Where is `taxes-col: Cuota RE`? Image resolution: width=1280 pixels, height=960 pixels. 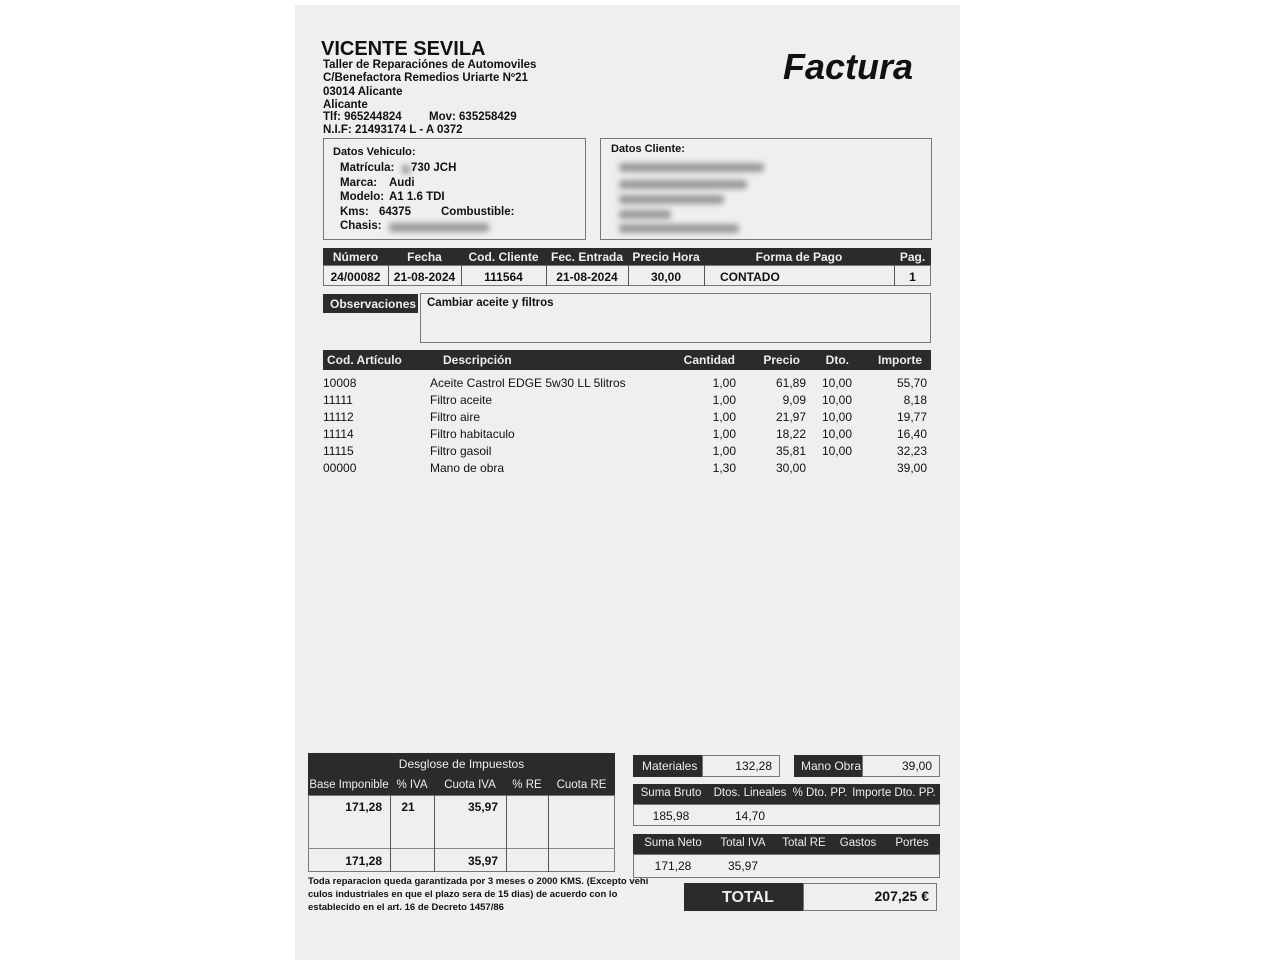 taxes-col: Cuota RE is located at coordinates (581, 785).